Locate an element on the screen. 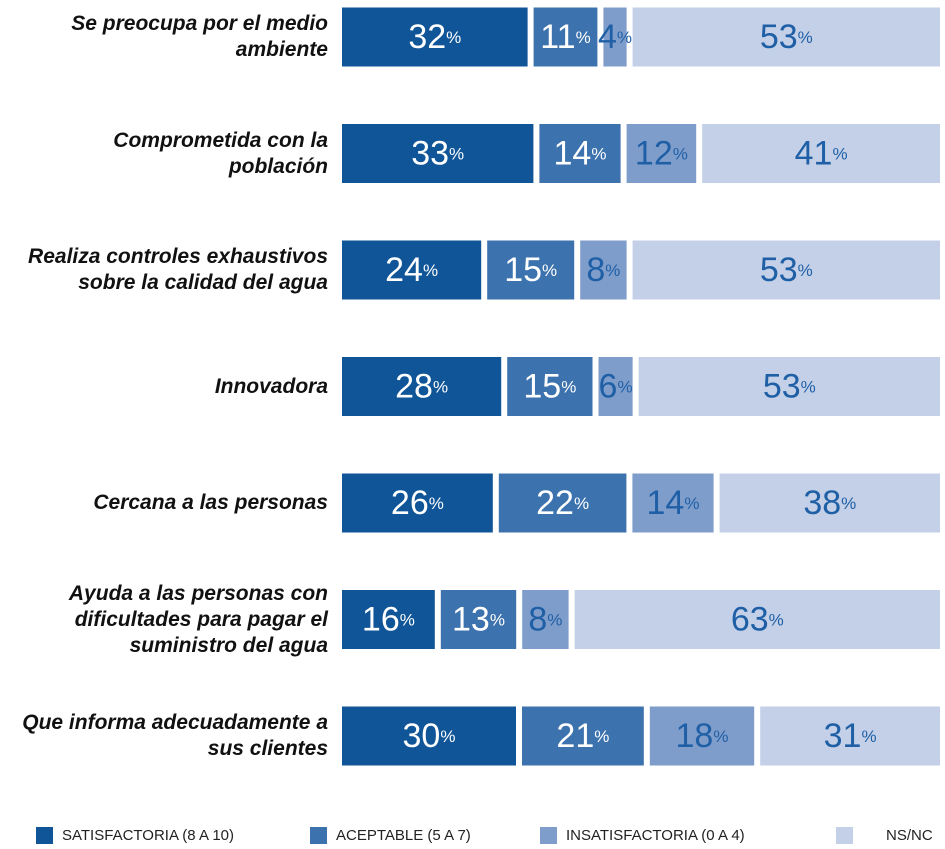 The height and width of the screenshot is (849, 945). value-label: 24% is located at coordinates (411, 270).